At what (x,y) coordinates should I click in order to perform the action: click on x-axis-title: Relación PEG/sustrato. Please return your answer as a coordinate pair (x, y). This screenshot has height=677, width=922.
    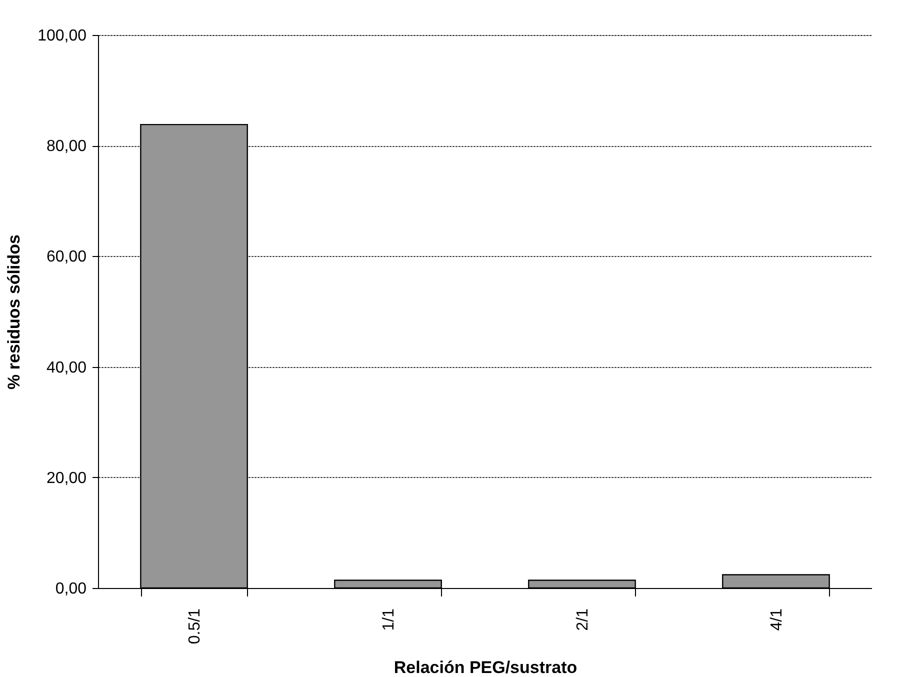
    Looking at the image, I should click on (486, 667).